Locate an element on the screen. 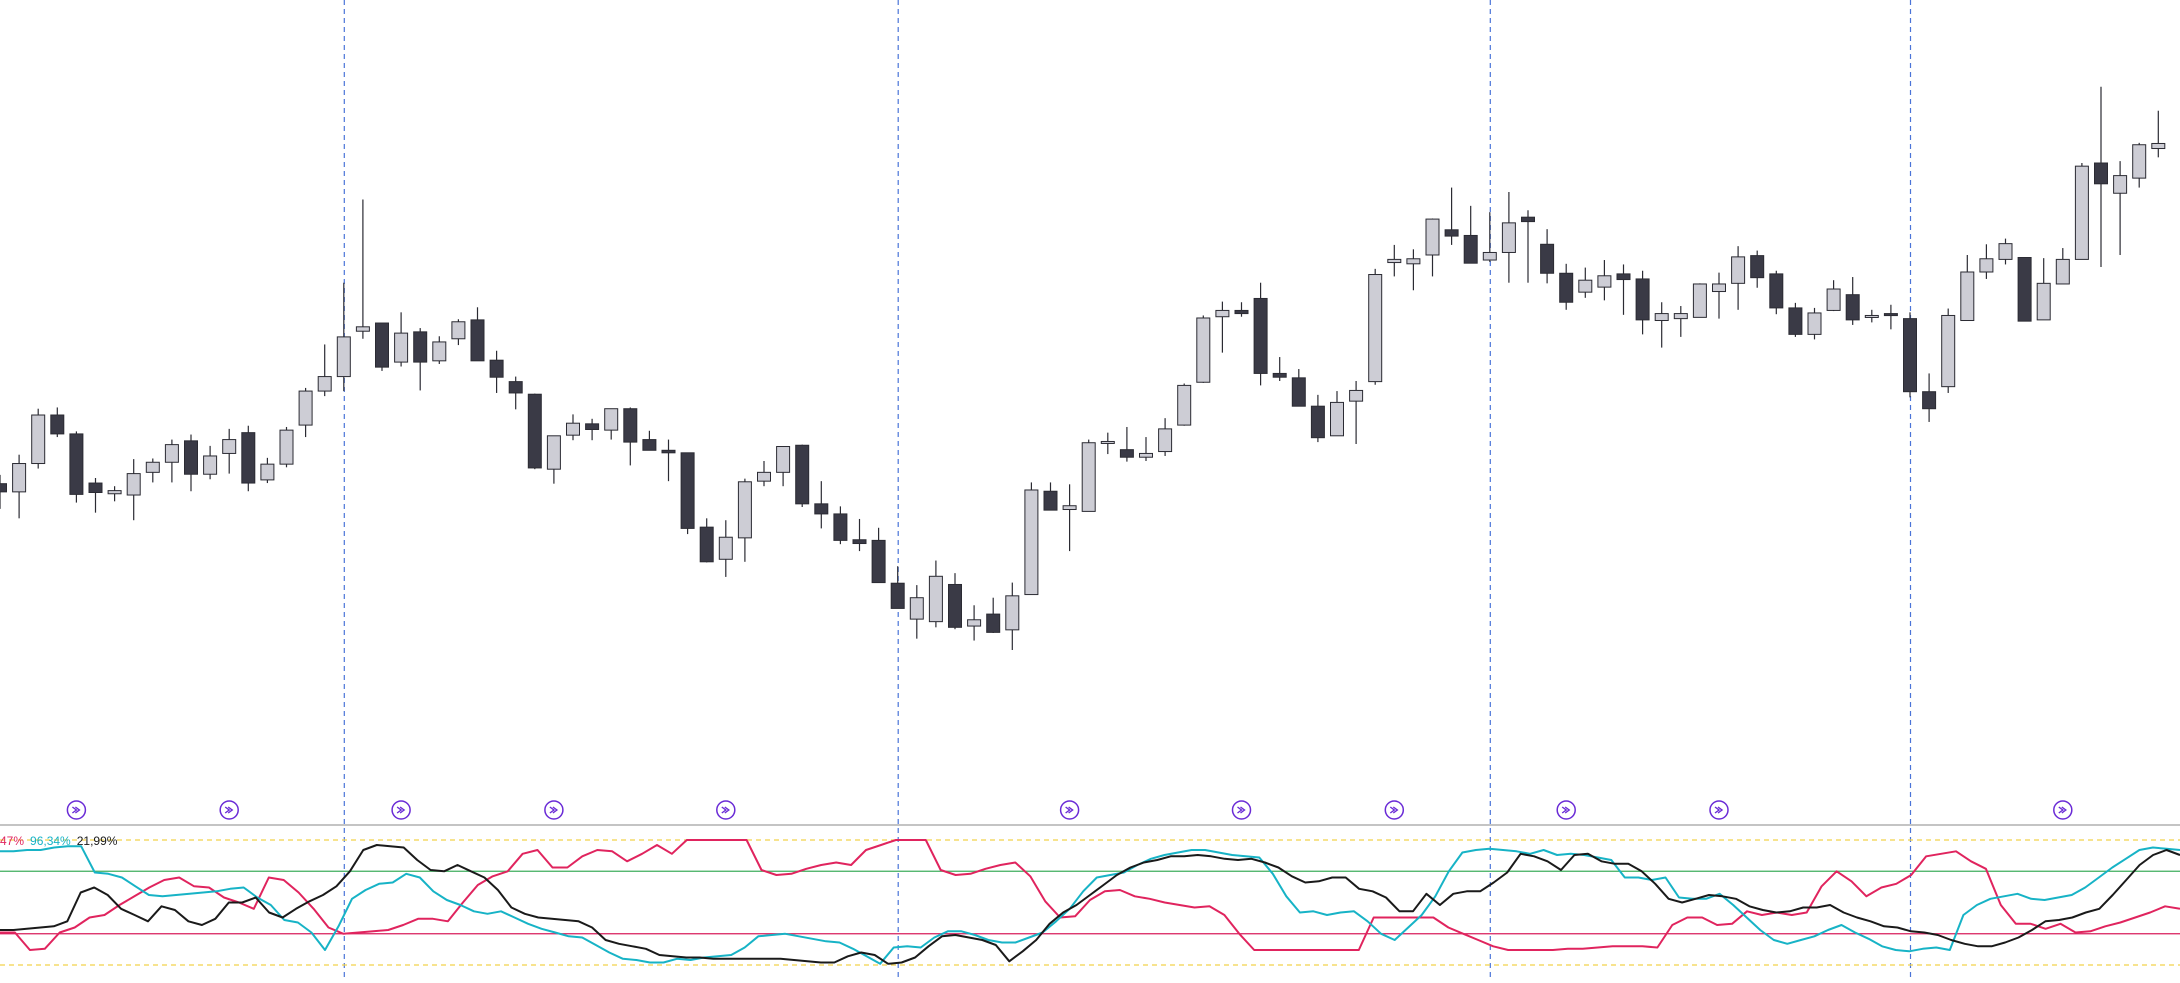 This screenshot has height=983, width=2180. oscillator-legend: 47% 96,34% 21,99% is located at coordinates (61, 841).